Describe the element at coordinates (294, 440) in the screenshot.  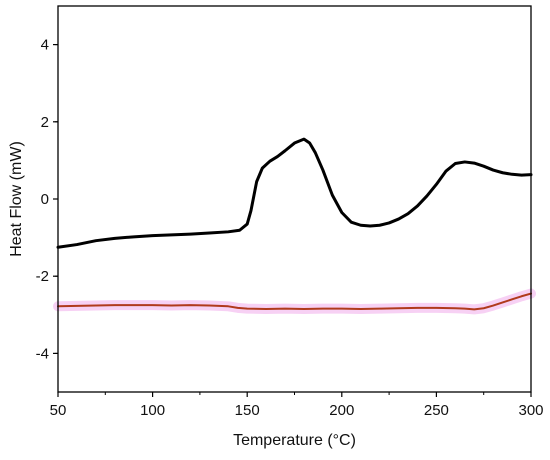
I see `x-axis-label: Temperature (°C)` at that location.